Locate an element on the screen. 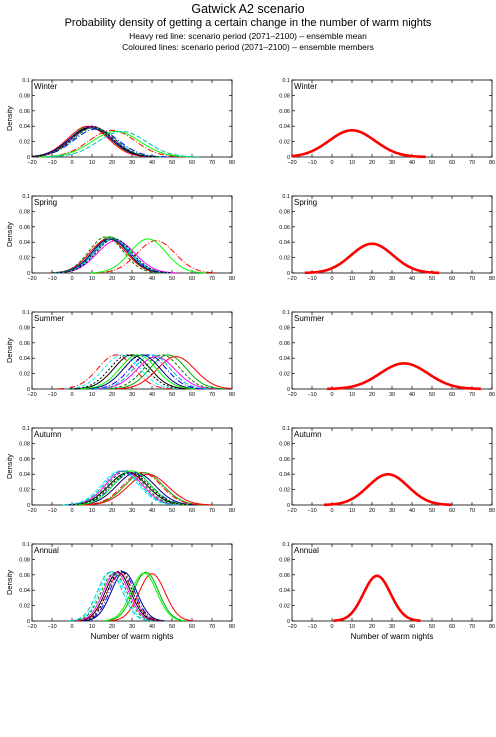  member-curve-9-annual is located at coordinates (120, 597).